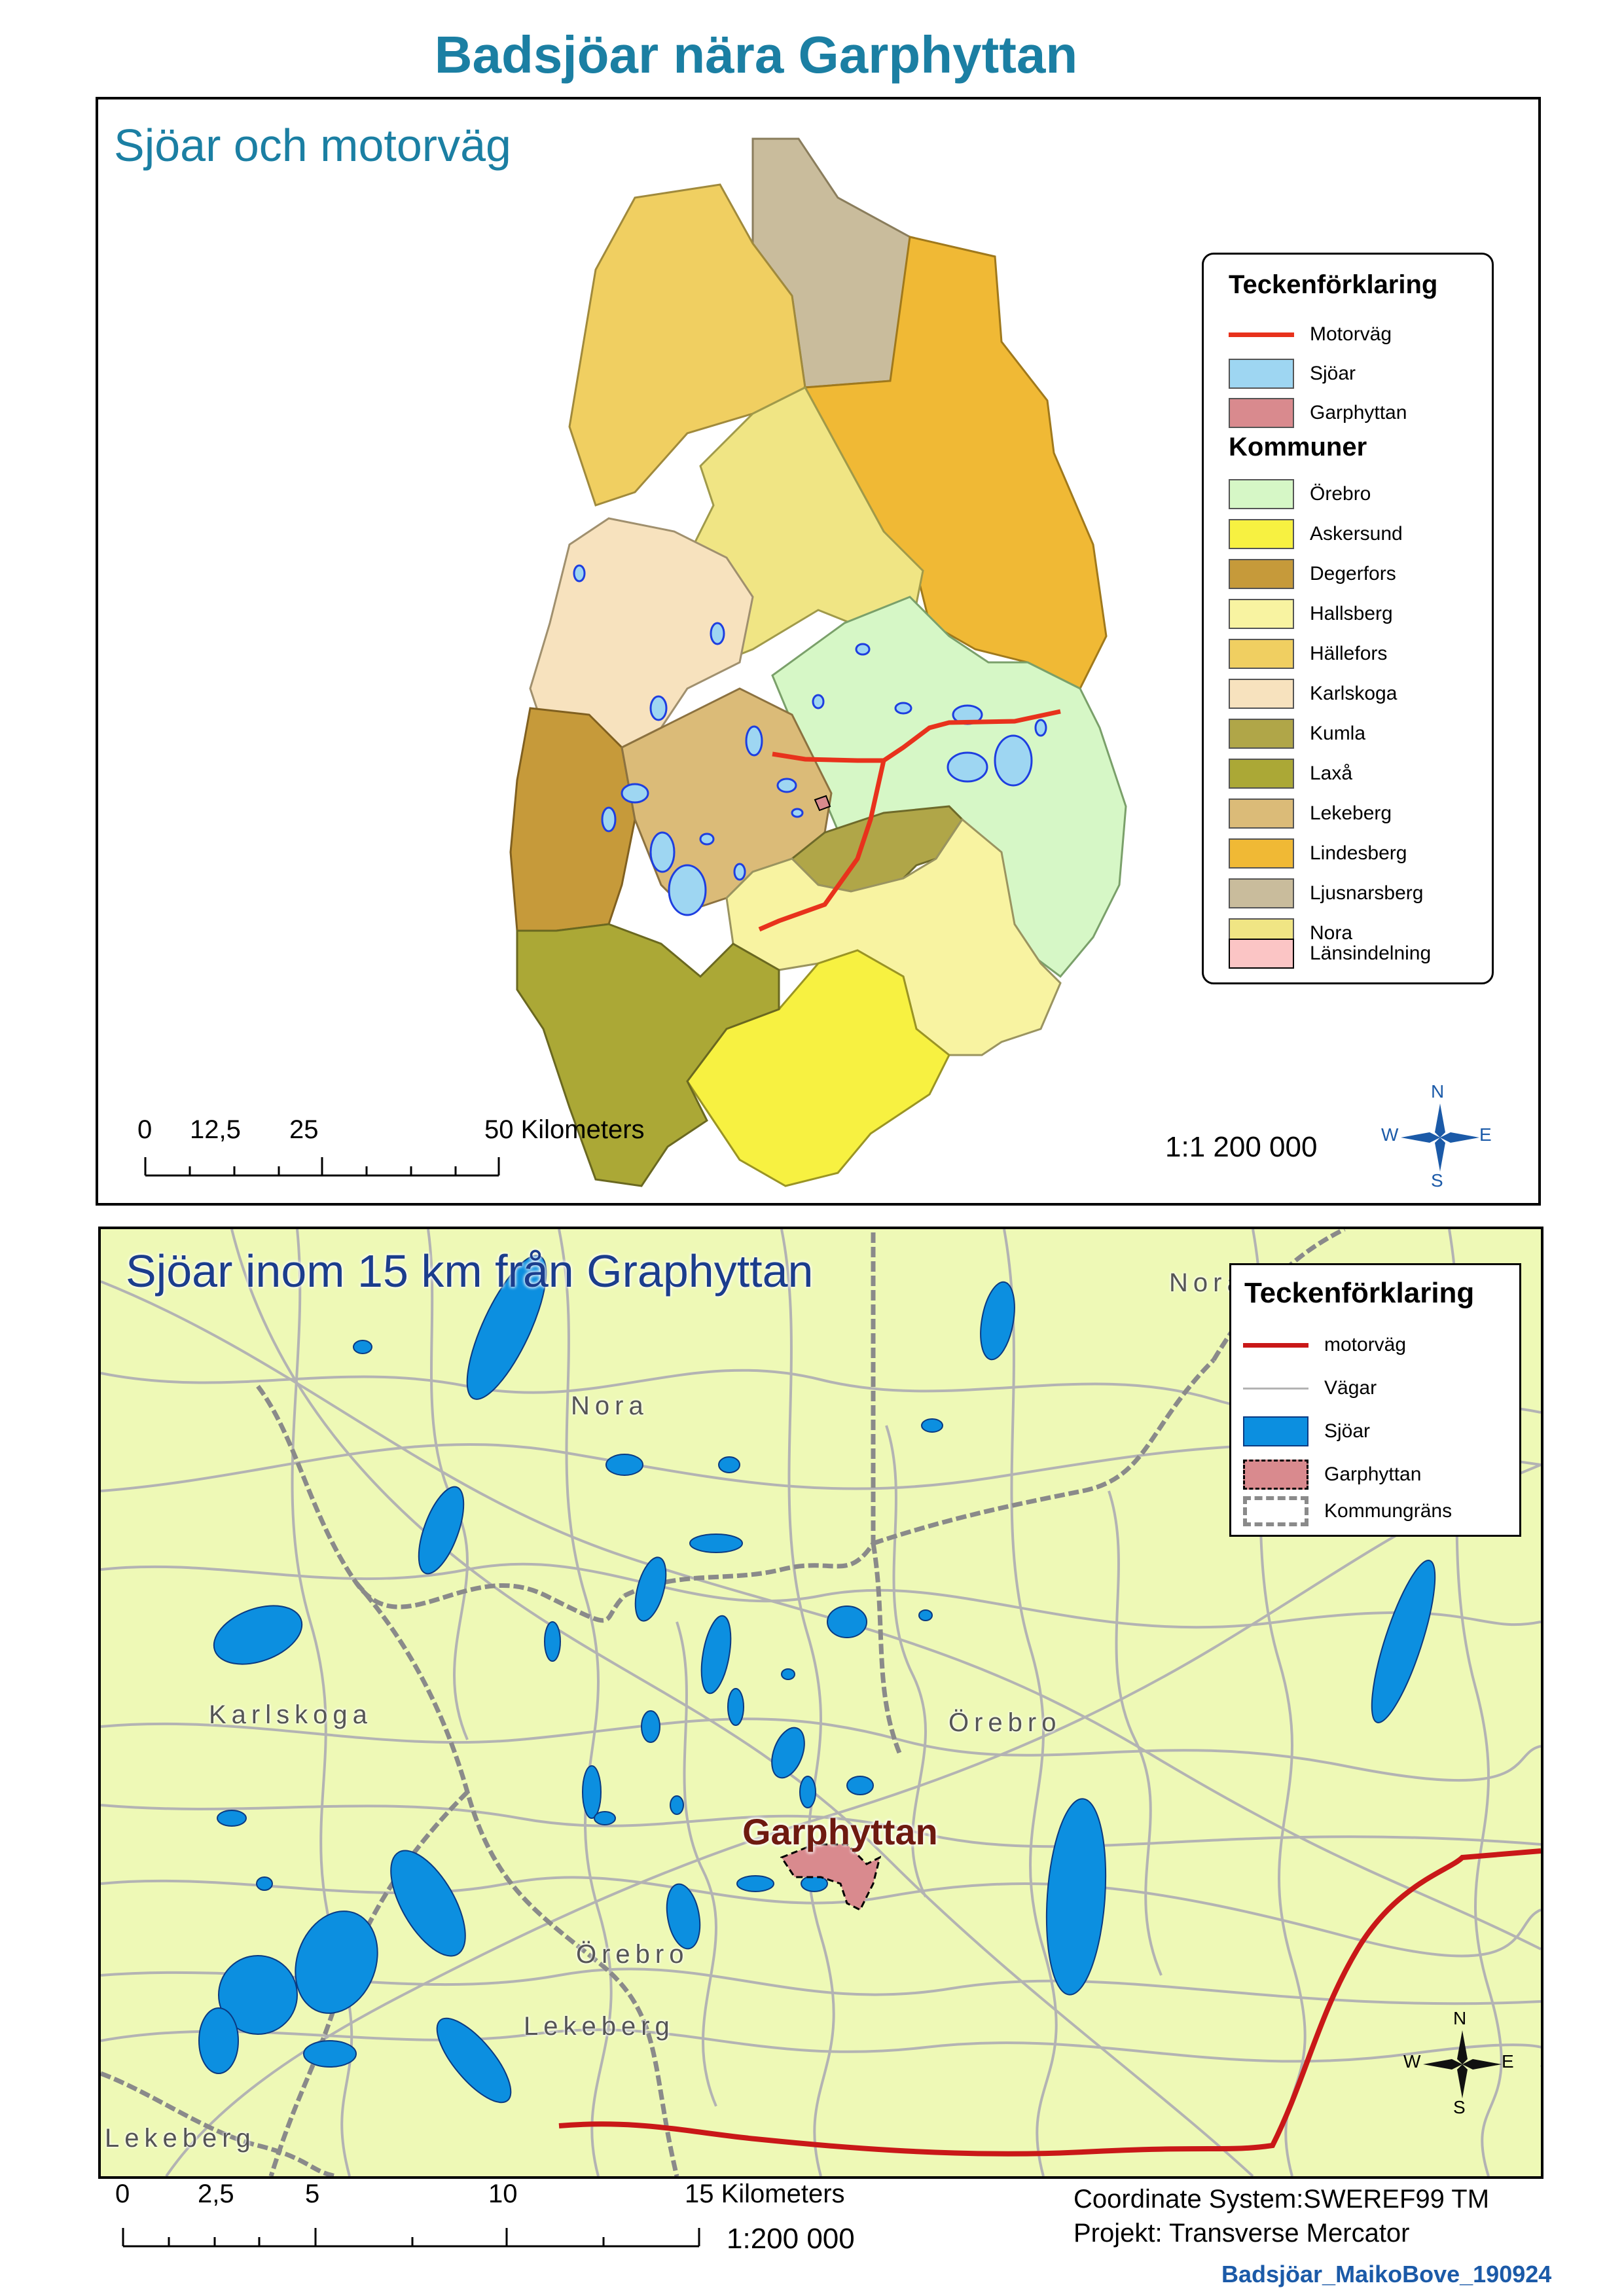 The image size is (1624, 2296). What do you see at coordinates (648, 1055) in the screenshot?
I see `kommun-laxa` at bounding box center [648, 1055].